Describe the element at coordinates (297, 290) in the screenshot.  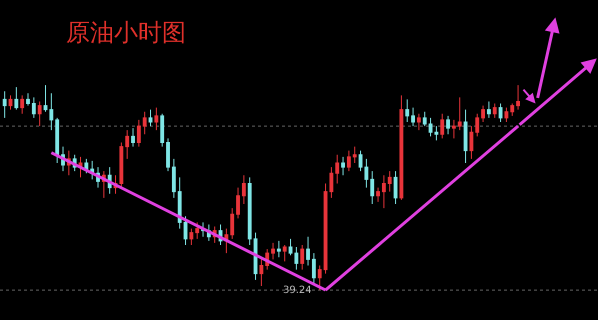
I see `annotation: 39.24` at that location.